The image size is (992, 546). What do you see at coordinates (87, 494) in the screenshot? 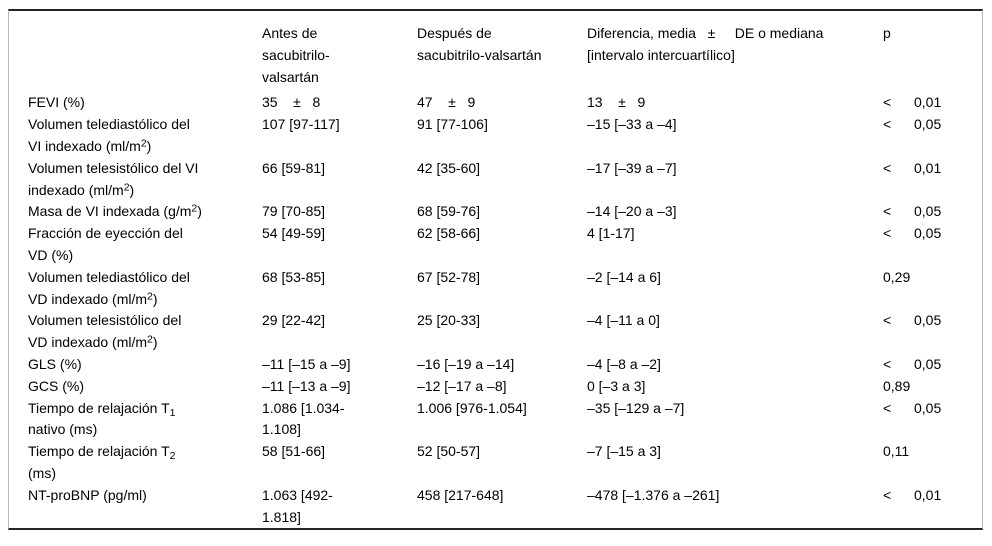
I see `row-label: NT-proBNP (pg/ml)` at bounding box center [87, 494].